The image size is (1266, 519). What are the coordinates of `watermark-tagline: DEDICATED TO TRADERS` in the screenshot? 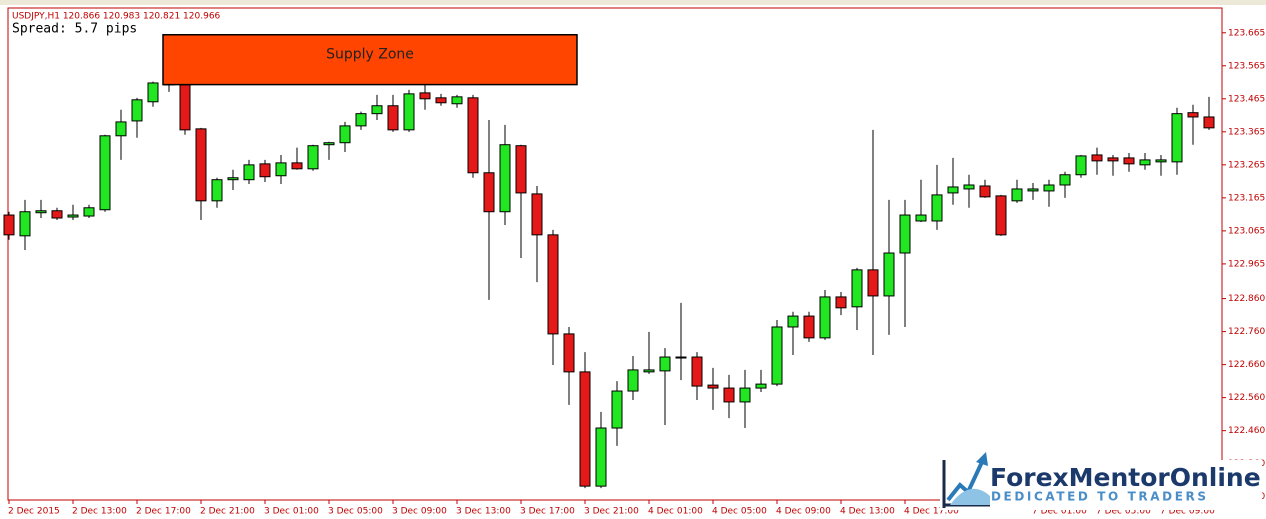 It's located at (1100, 497).